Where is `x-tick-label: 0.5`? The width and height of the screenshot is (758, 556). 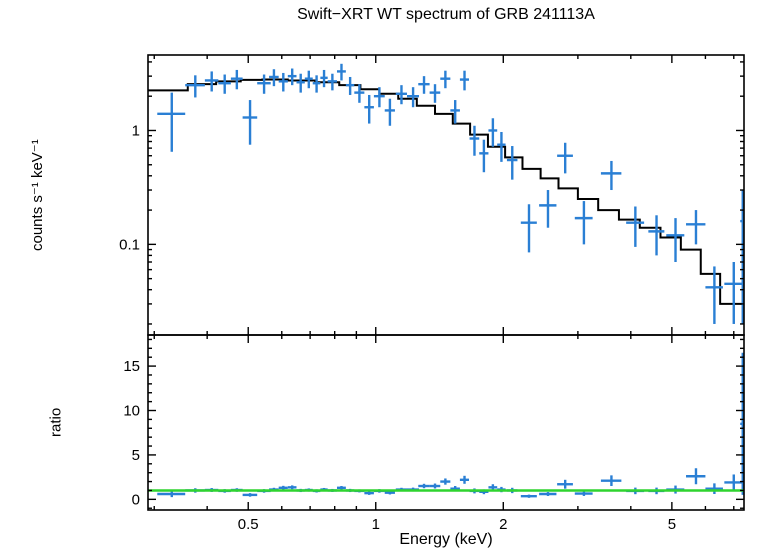
x-tick-label: 0.5 is located at coordinates (248, 524).